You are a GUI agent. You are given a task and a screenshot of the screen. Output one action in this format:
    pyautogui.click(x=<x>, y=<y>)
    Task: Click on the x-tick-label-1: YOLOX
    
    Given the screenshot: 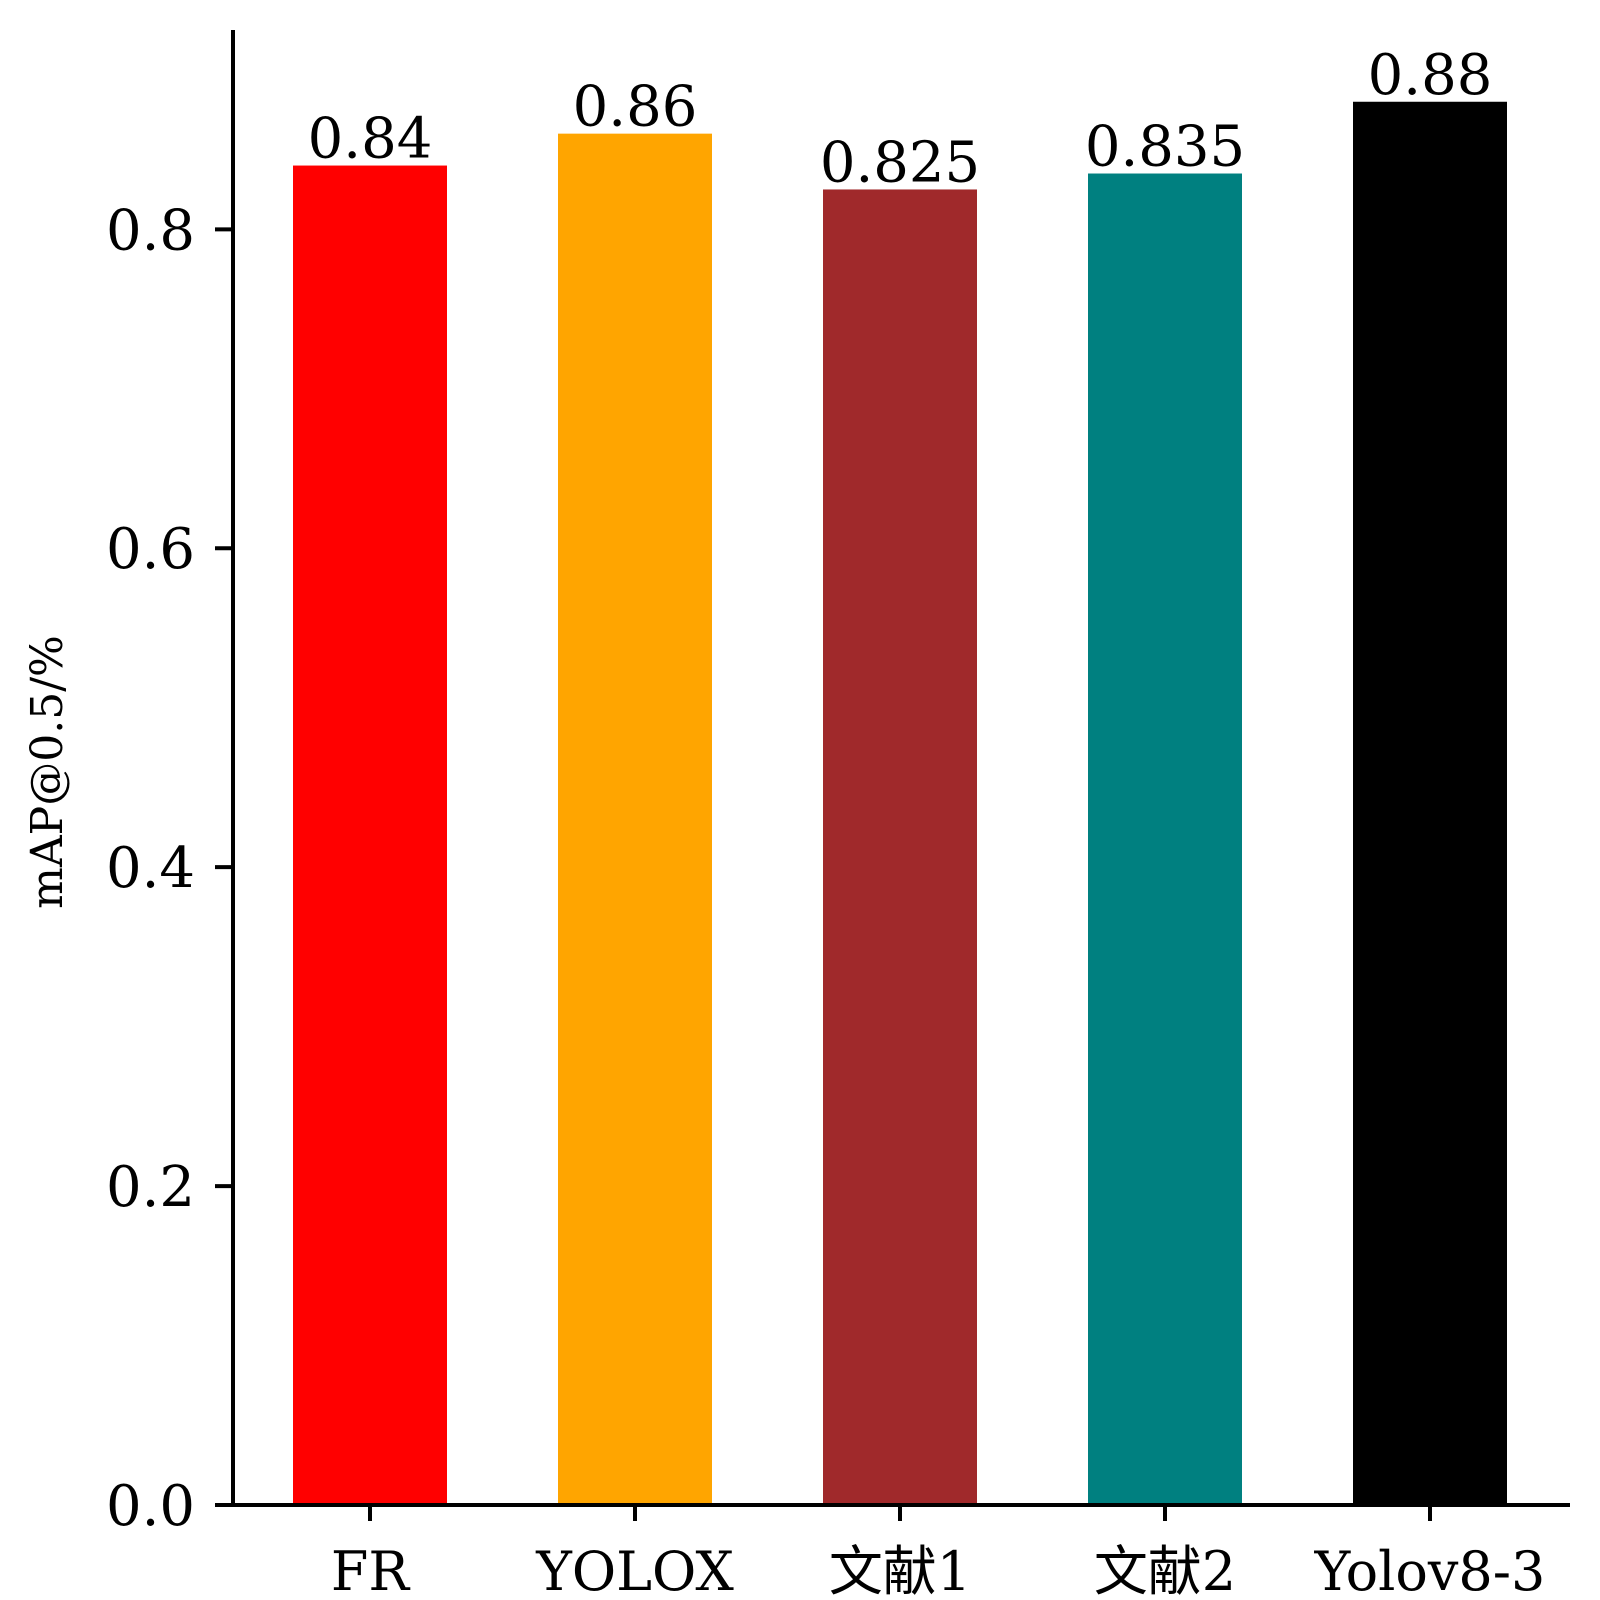 What is the action you would take?
    pyautogui.click(x=634, y=1570)
    